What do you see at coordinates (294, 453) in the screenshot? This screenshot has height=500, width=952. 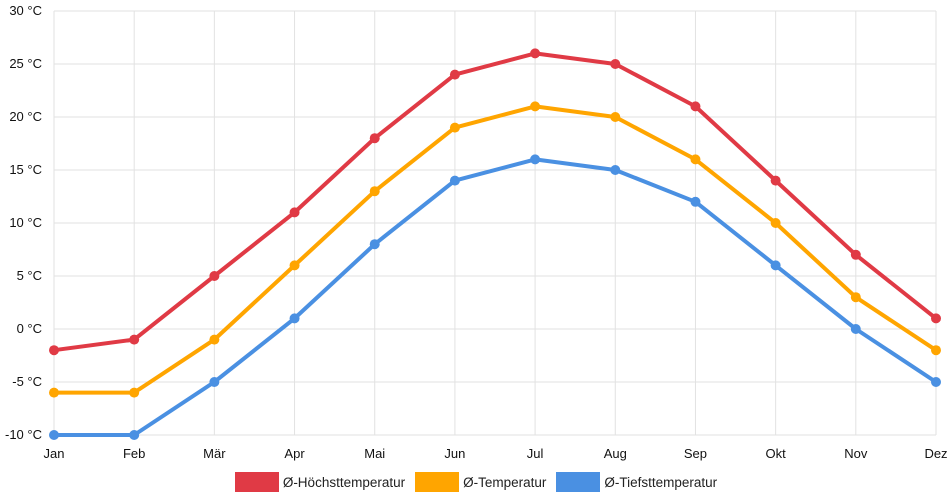 I see `x-tick-label: Apr` at bounding box center [294, 453].